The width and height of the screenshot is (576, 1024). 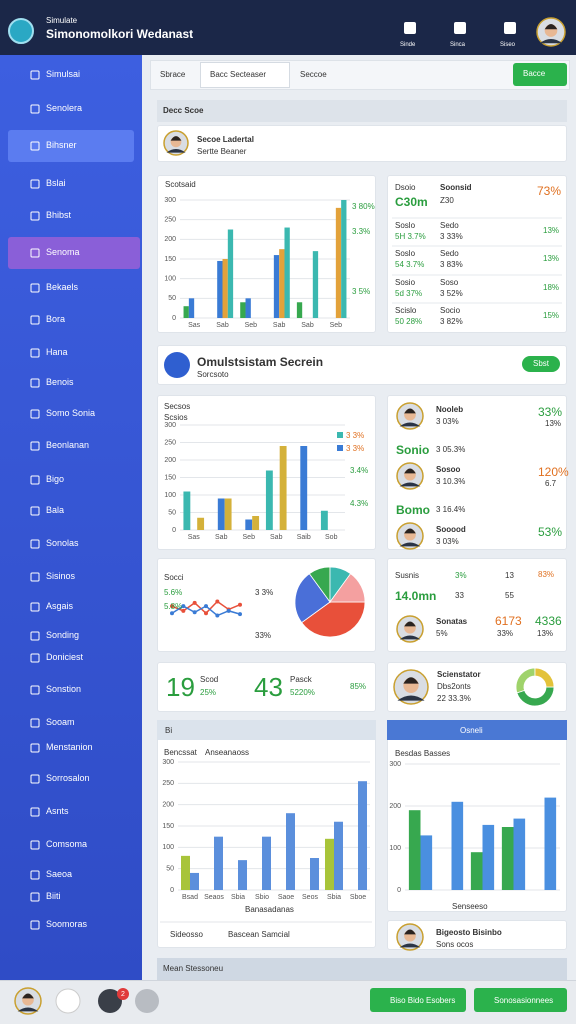 What do you see at coordinates (63, 252) in the screenshot?
I see `sidebar-item: Senoma` at bounding box center [63, 252].